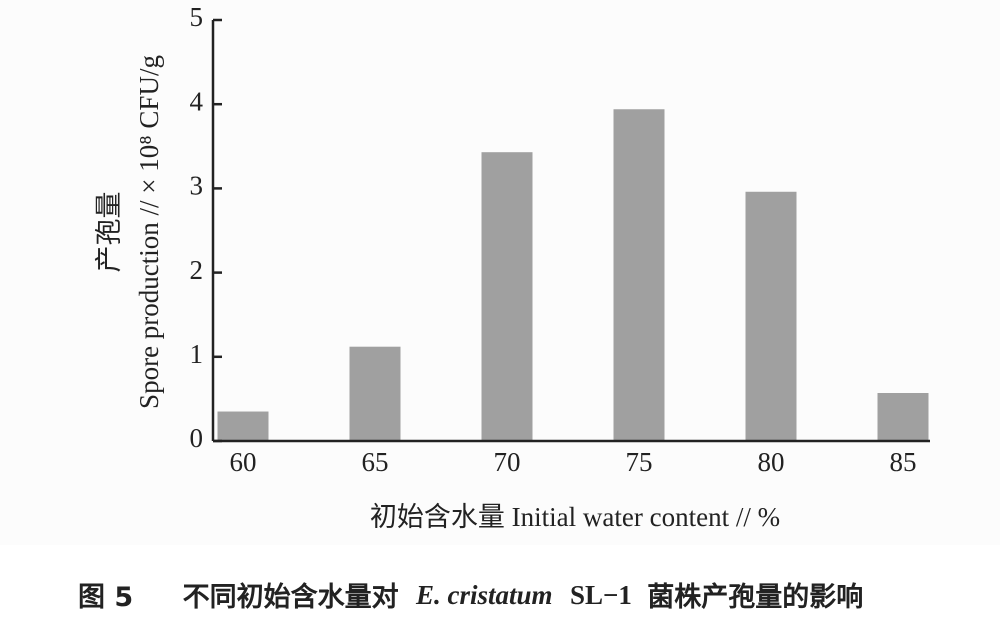  Describe the element at coordinates (197, 270) in the screenshot. I see `y-tick-label: 2` at that location.